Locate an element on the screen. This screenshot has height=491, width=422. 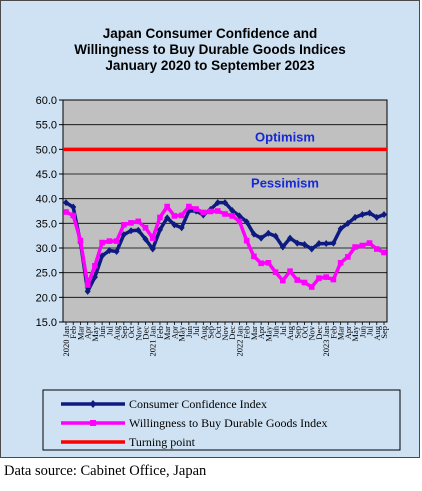
y-tick-label: 55.0 is located at coordinates (46, 126).